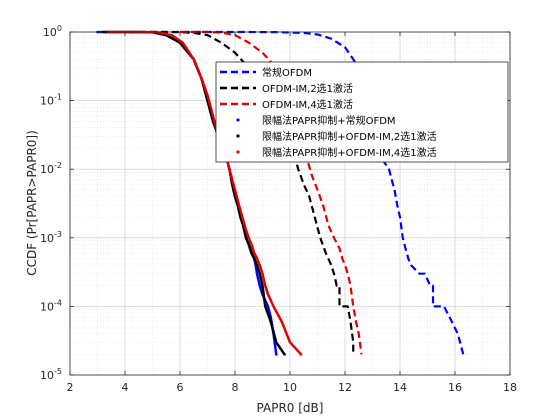  Describe the element at coordinates (329, 120) in the screenshot. I see `legend-label-4: 限幅法PAPR抑制+常规OFDM` at that location.